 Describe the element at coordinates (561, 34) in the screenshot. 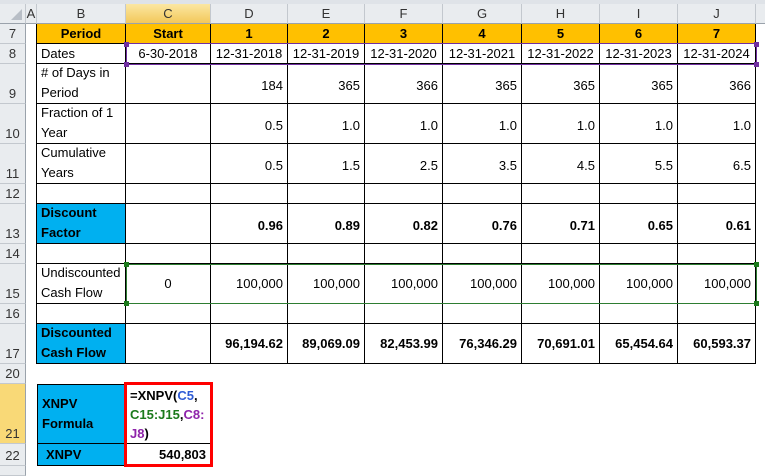

I see `period-5: 5` at that location.